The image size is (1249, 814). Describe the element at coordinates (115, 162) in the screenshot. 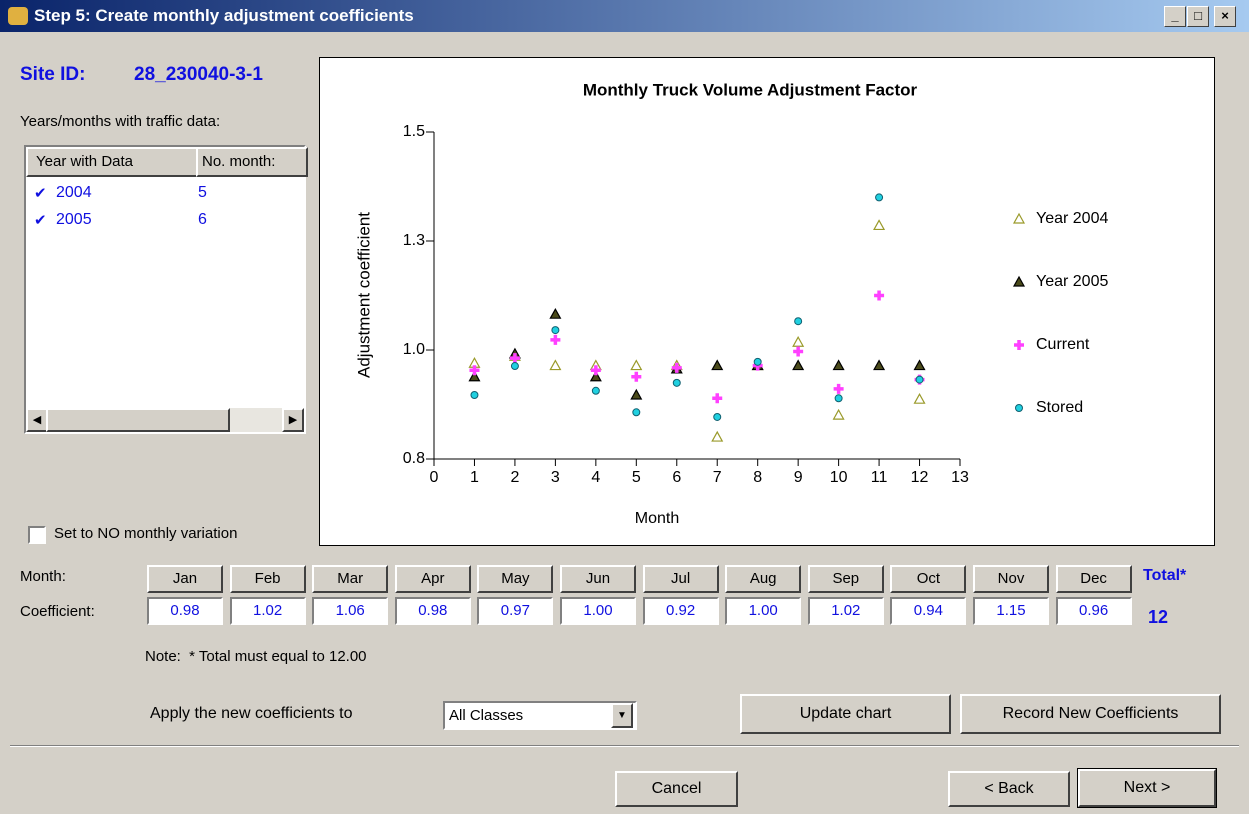

I see `column-header: Year with Data` at that location.